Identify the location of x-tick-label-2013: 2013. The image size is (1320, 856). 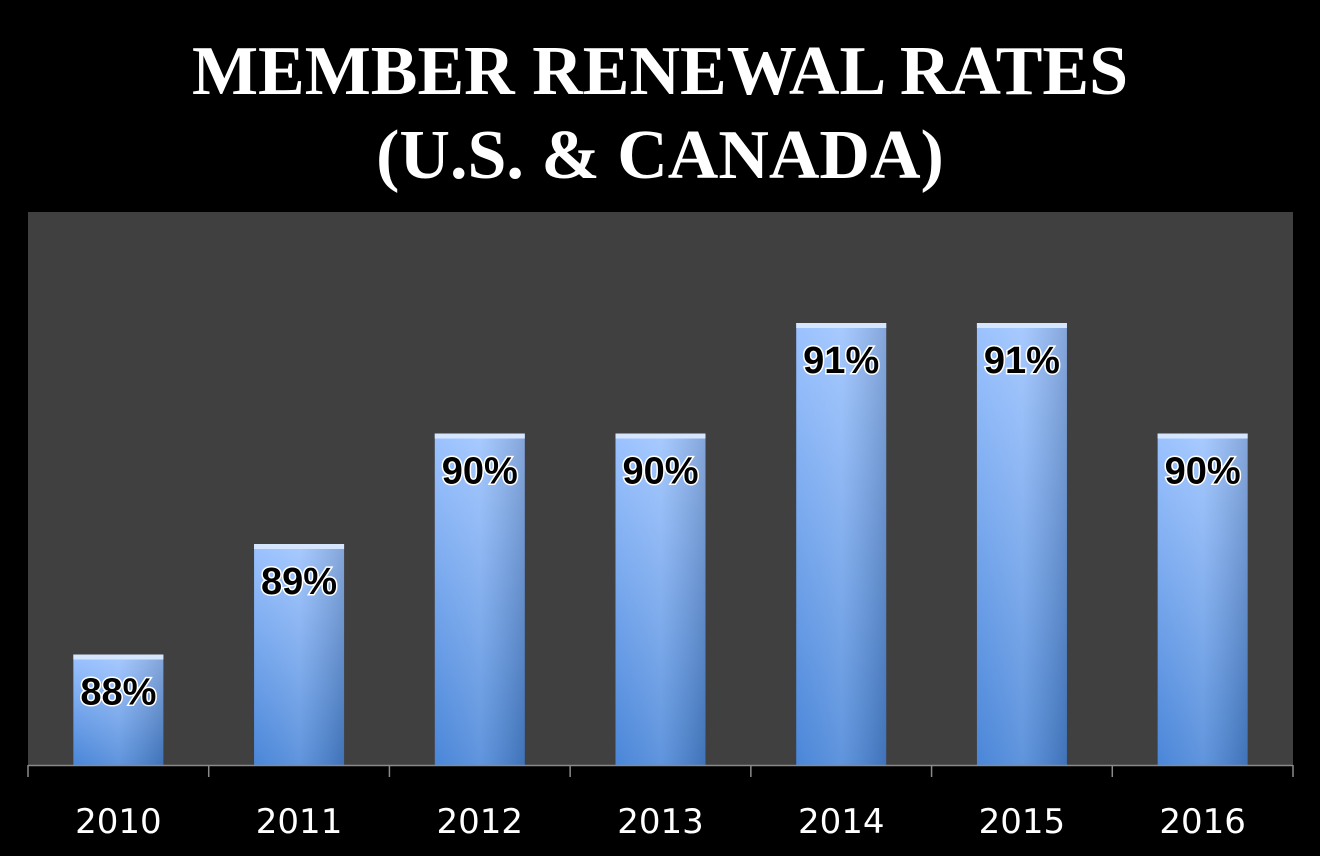
(660, 822).